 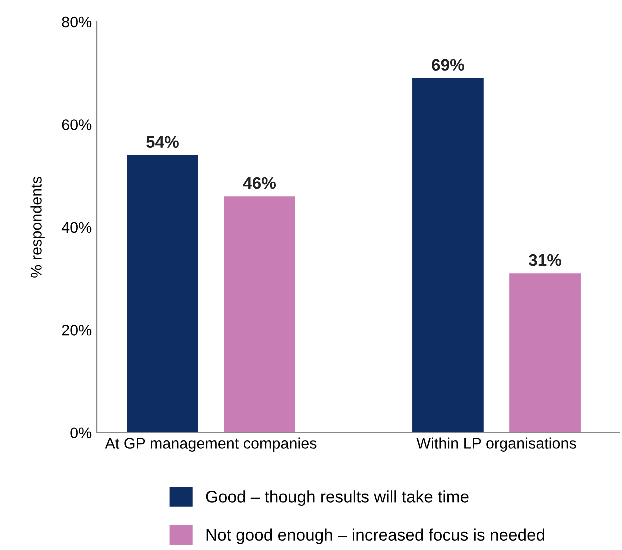 What do you see at coordinates (37, 227) in the screenshot?
I see `y-axis-title: % respondents` at bounding box center [37, 227].